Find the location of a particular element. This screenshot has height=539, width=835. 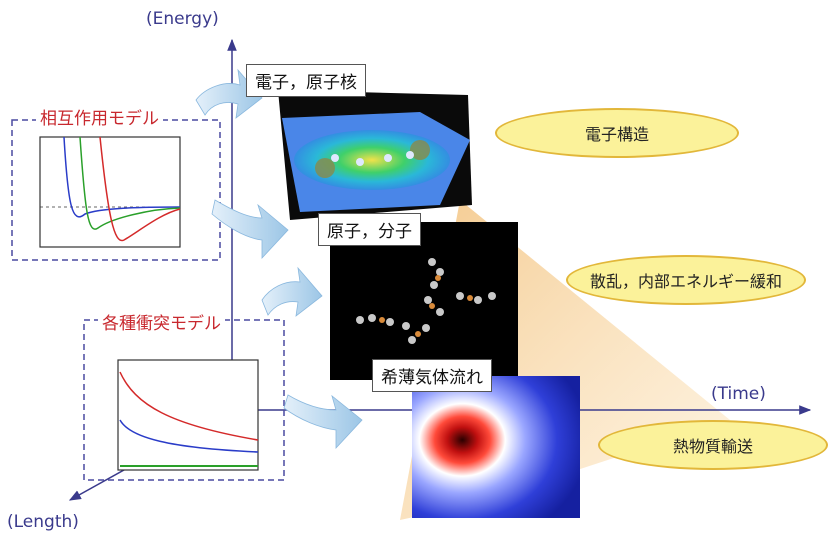

gas-flow-panel is located at coordinates (496, 447).